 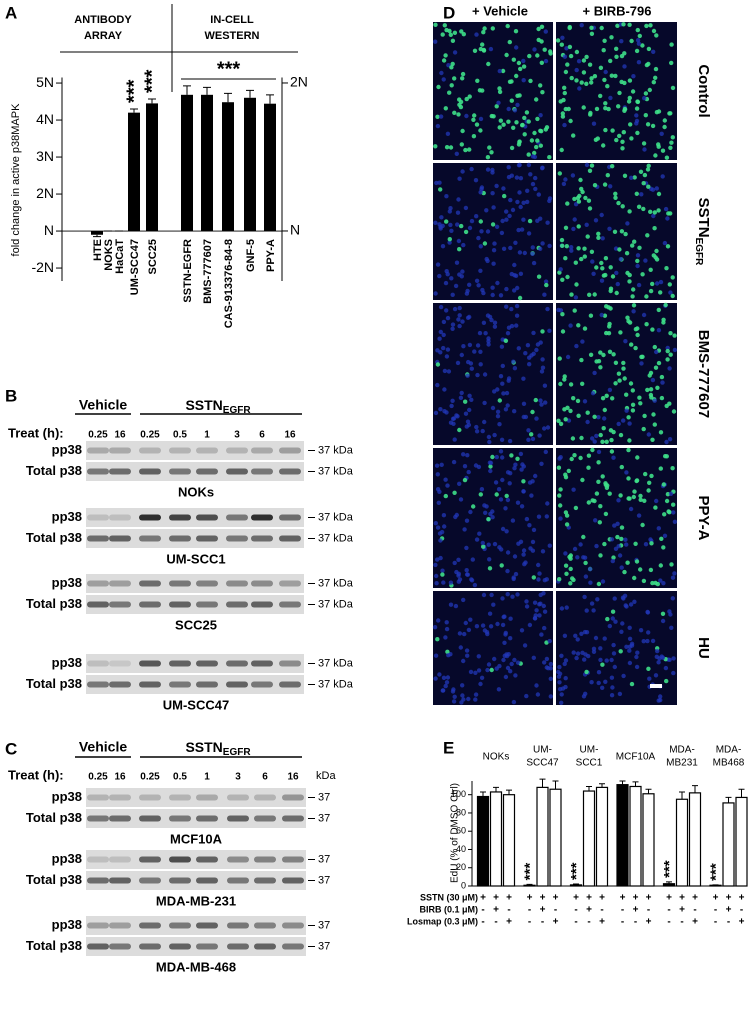 I want to click on category-label: PPY-A, so click(x=271, y=255).